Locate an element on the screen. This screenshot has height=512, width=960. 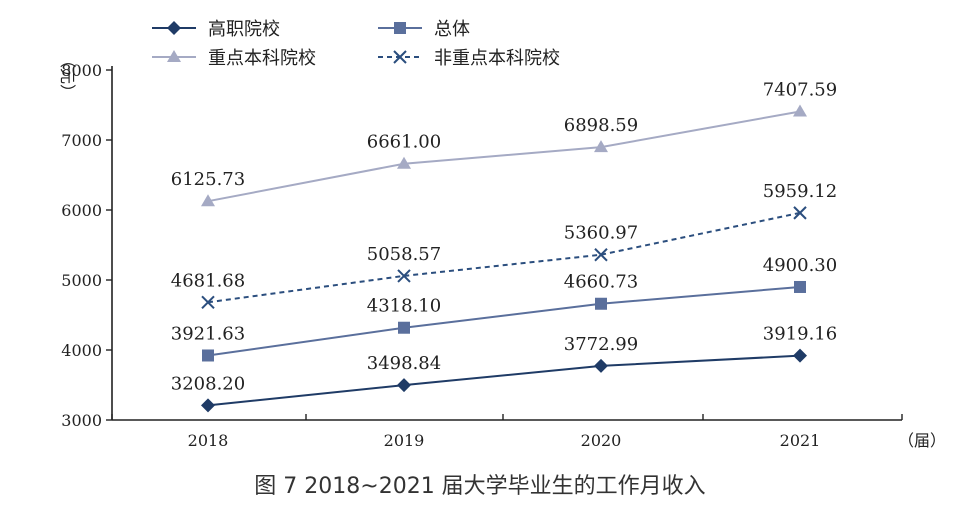
series-1: 3208.20 3498.84 3772.99 3919.16 is located at coordinates (504, 368).